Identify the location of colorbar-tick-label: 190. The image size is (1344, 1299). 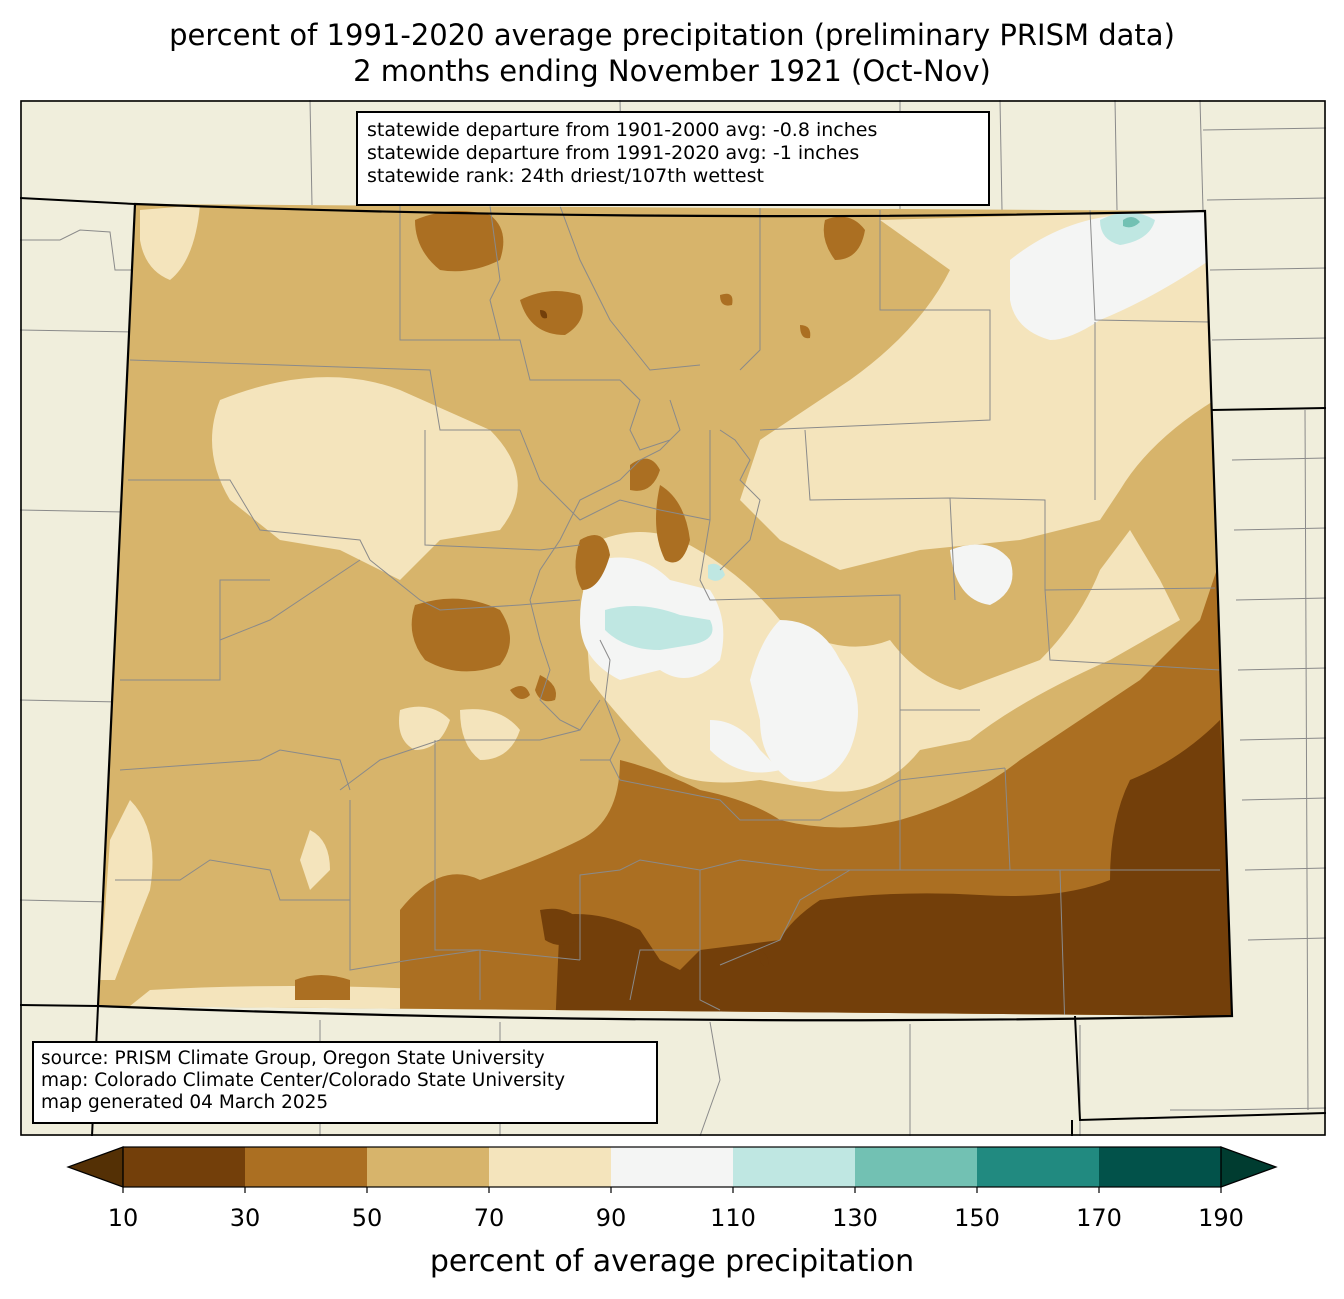
(1221, 1218).